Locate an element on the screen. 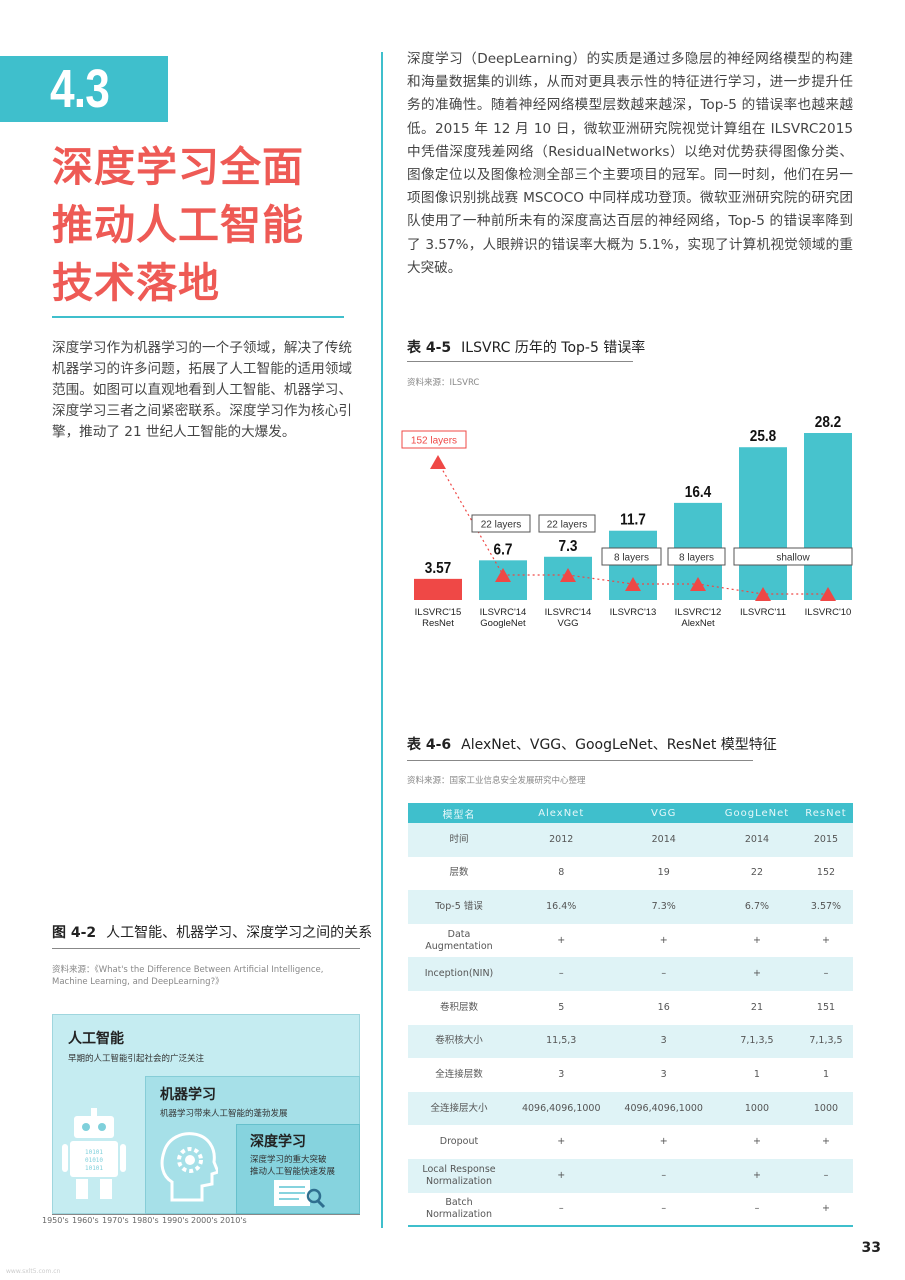  chart-category-label: ILSVRC'15 is located at coordinates (438, 612).